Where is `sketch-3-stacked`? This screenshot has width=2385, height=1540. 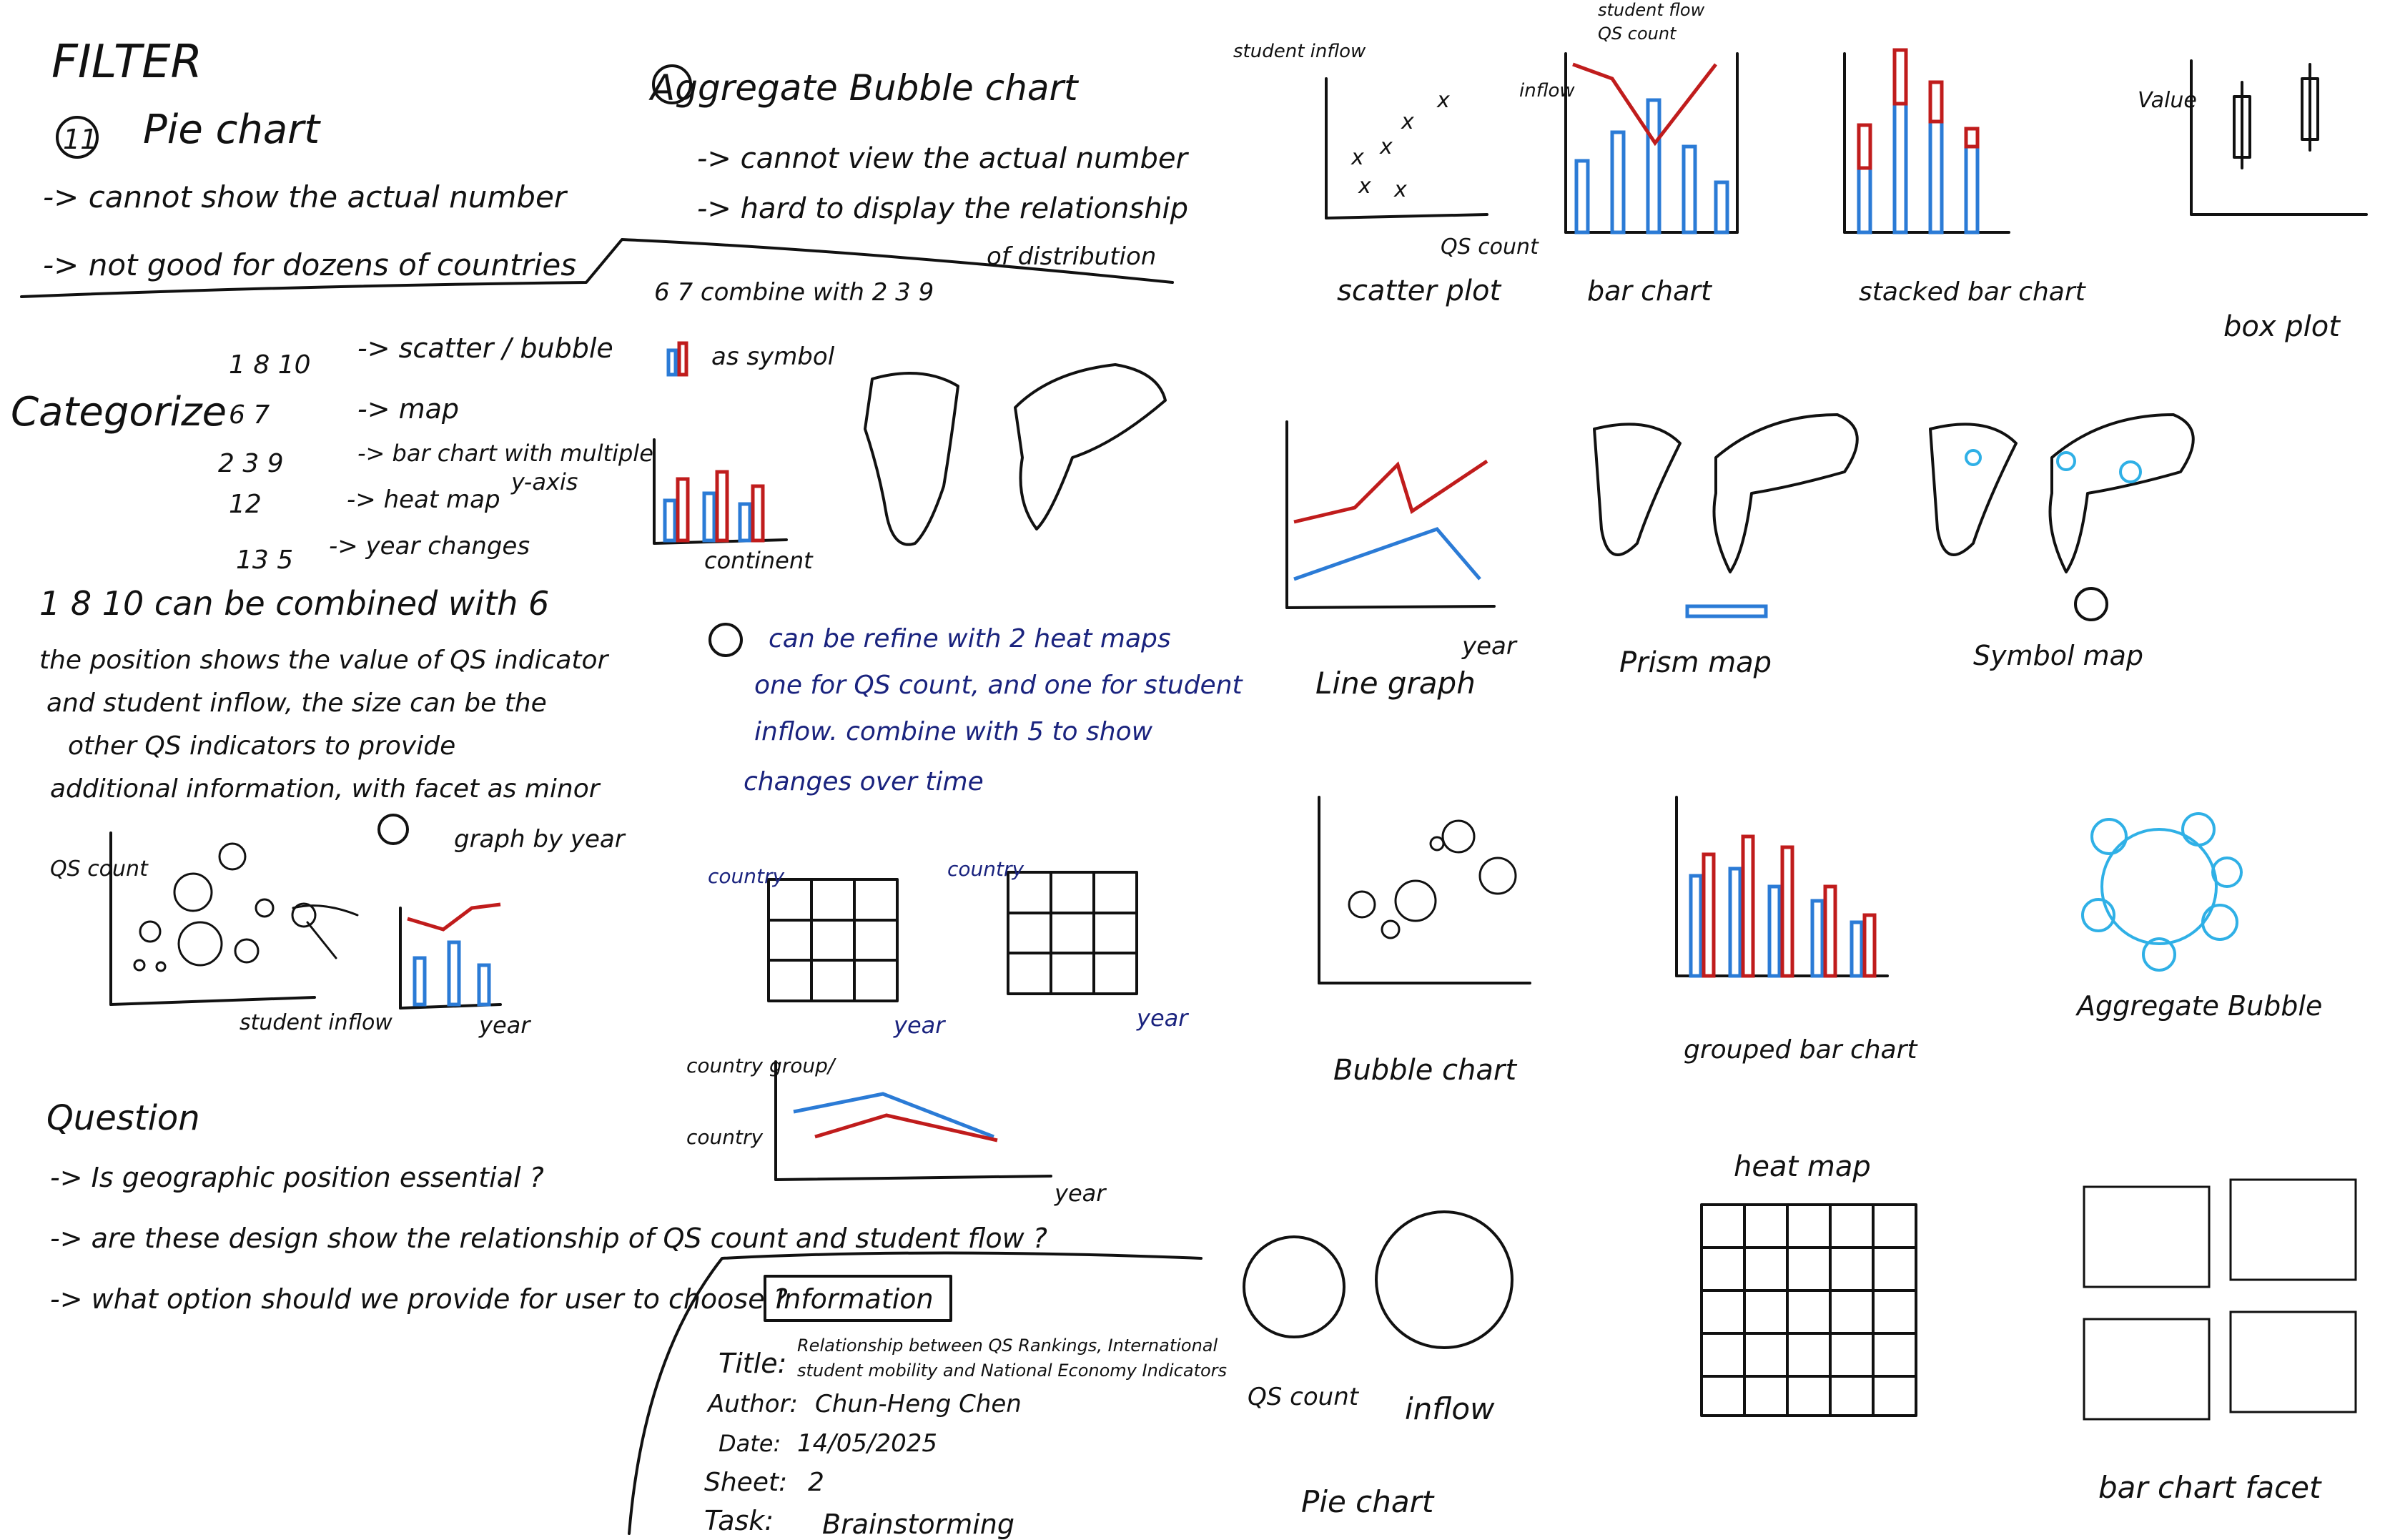
sketch-3-stacked is located at coordinates (1926, 142).